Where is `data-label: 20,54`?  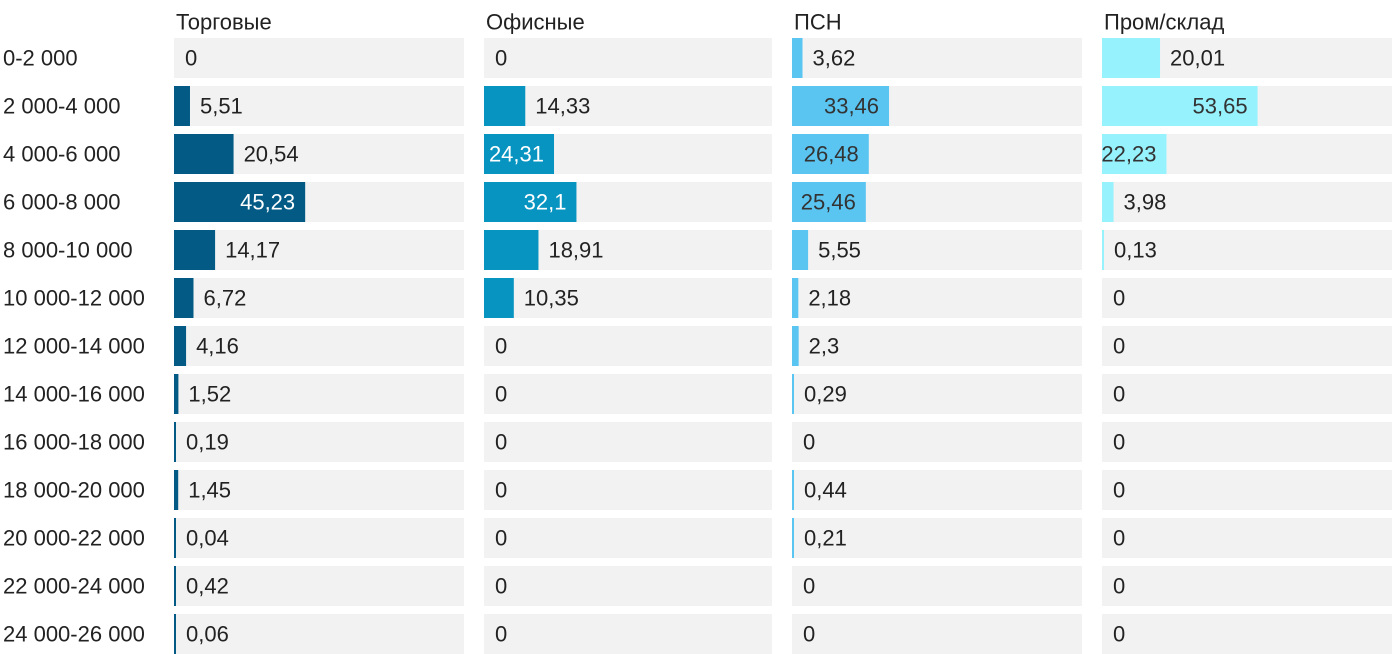
data-label: 20,54 is located at coordinates (271, 154).